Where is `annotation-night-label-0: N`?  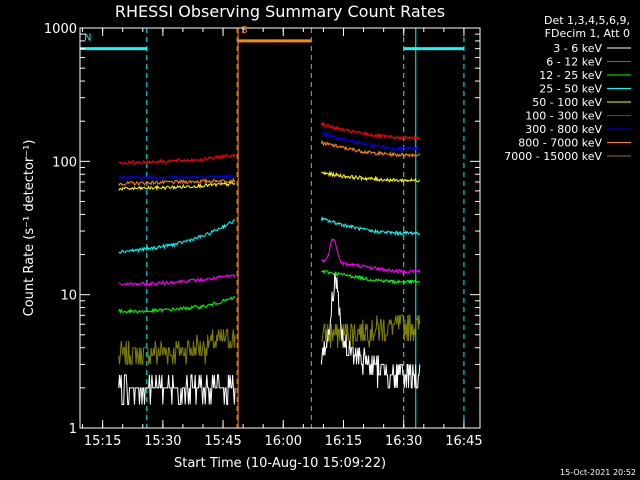 annotation-night-label-0: N is located at coordinates (87, 38).